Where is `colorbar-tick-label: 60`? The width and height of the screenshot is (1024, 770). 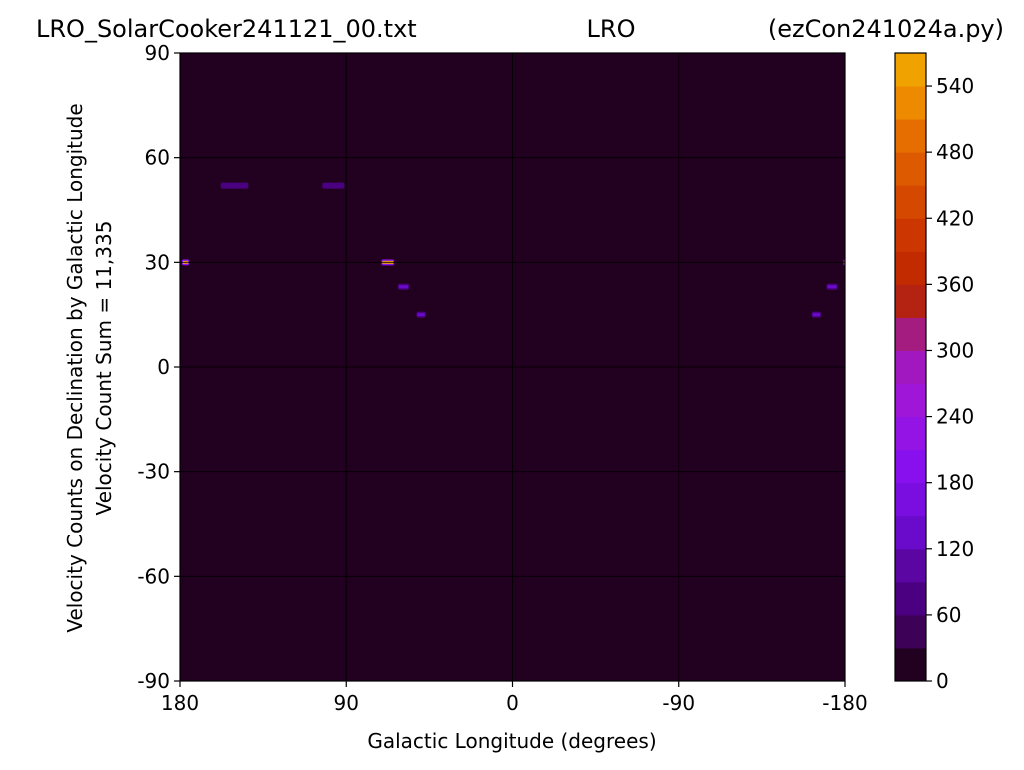 colorbar-tick-label: 60 is located at coordinates (948, 615).